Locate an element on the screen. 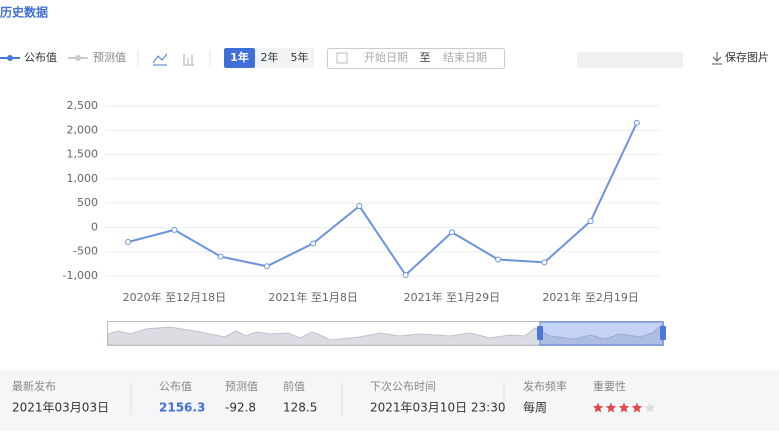 The width and height of the screenshot is (779, 435). x-tick-label: 2021年 至2月19日 is located at coordinates (590, 297).